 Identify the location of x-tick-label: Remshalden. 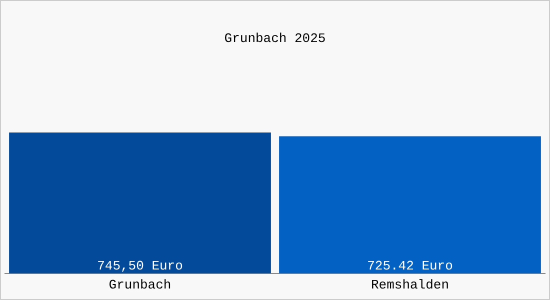
(410, 285).